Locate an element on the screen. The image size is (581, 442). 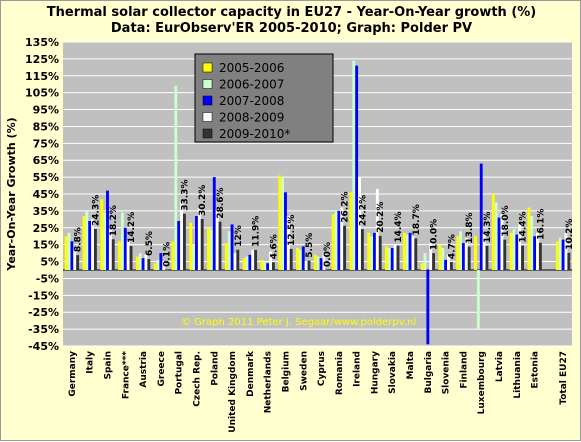
y-tick-label: 5% is located at coordinates (49, 262).